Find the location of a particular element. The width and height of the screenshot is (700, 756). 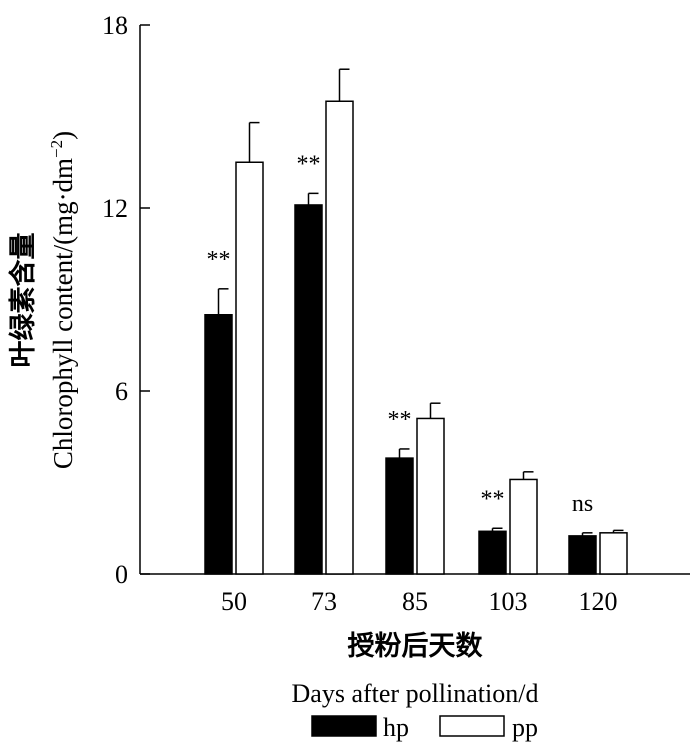

legend-swatch-hp is located at coordinates (344, 726).